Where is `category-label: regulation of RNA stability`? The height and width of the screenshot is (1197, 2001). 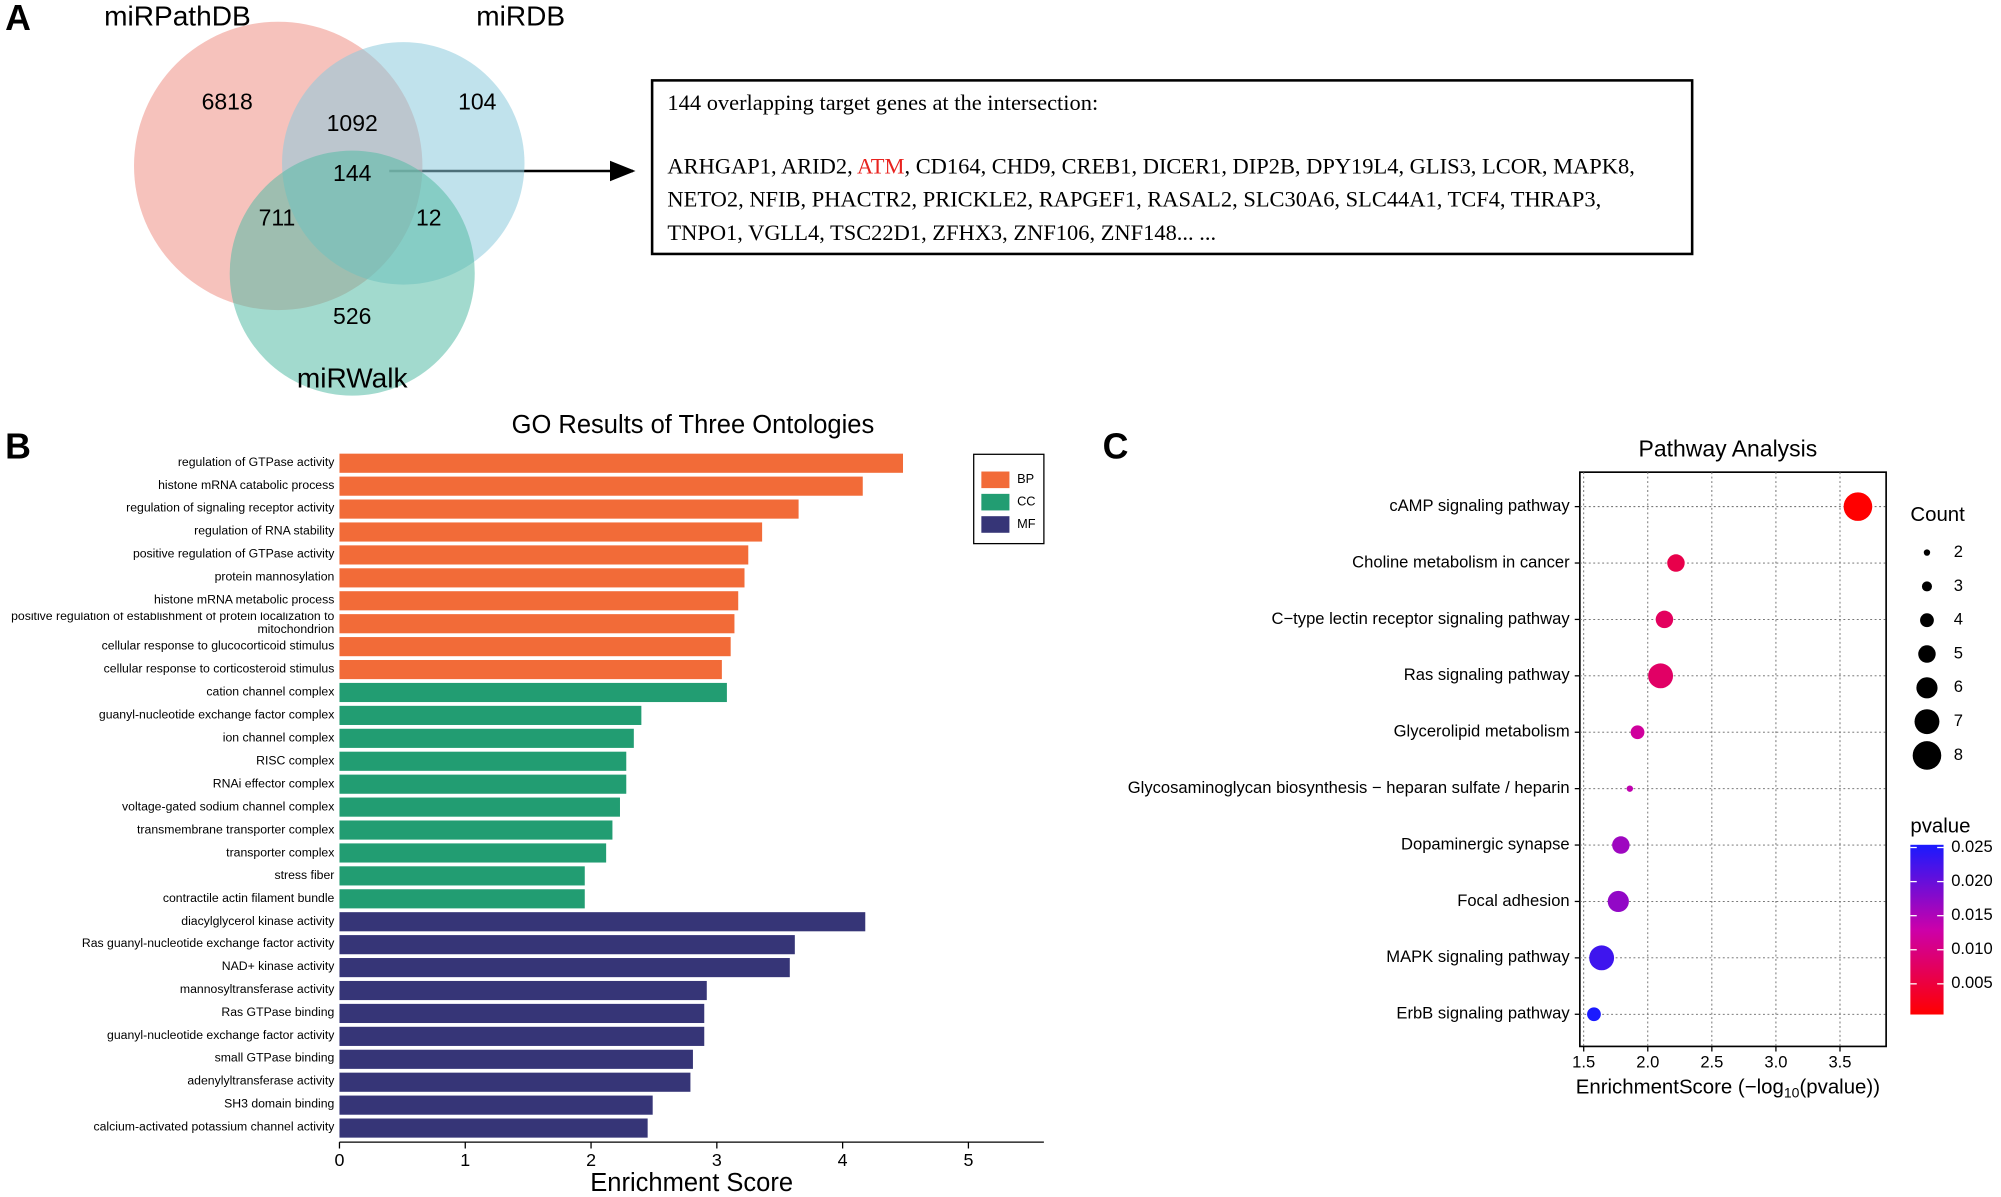 category-label: regulation of RNA stability is located at coordinates (264, 531).